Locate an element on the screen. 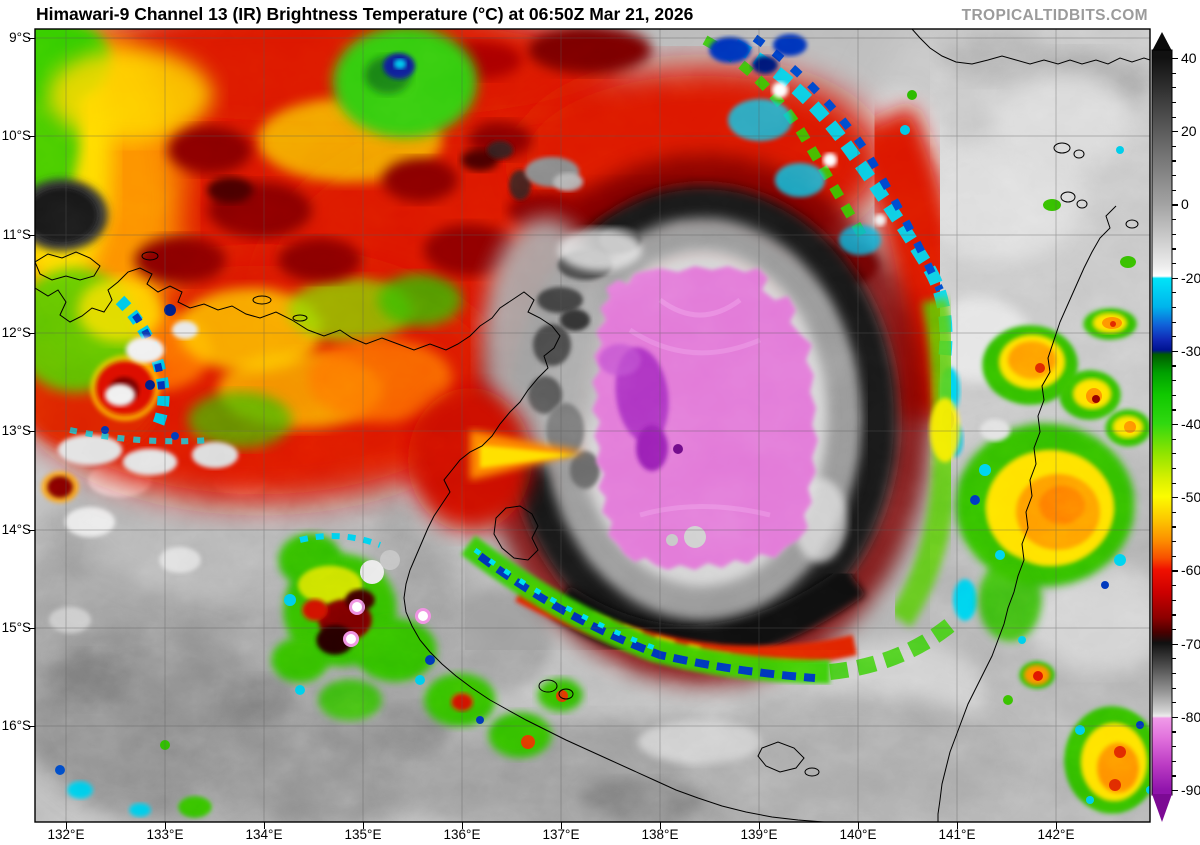 This screenshot has height=845, width=1200. colorbar is located at coordinates (1162, 427).